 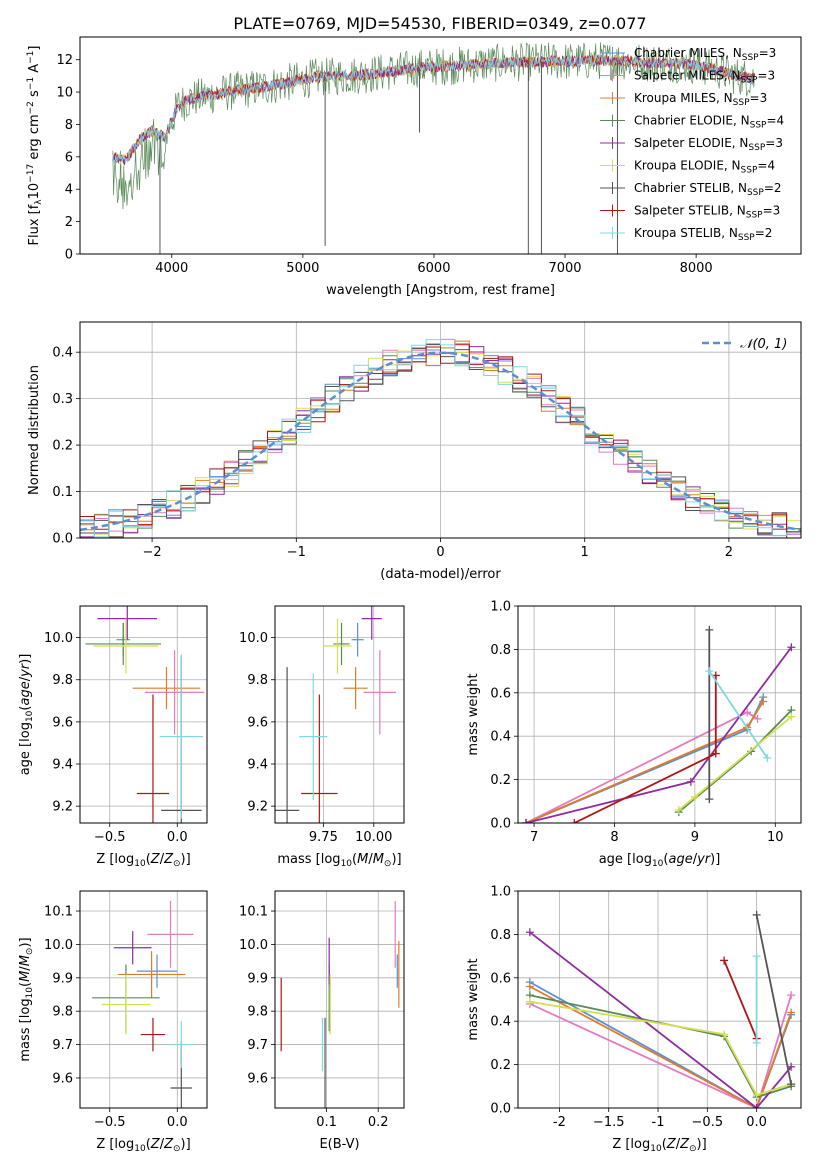 I want to click on x-tick-label: -2, so click(x=559, y=1122).